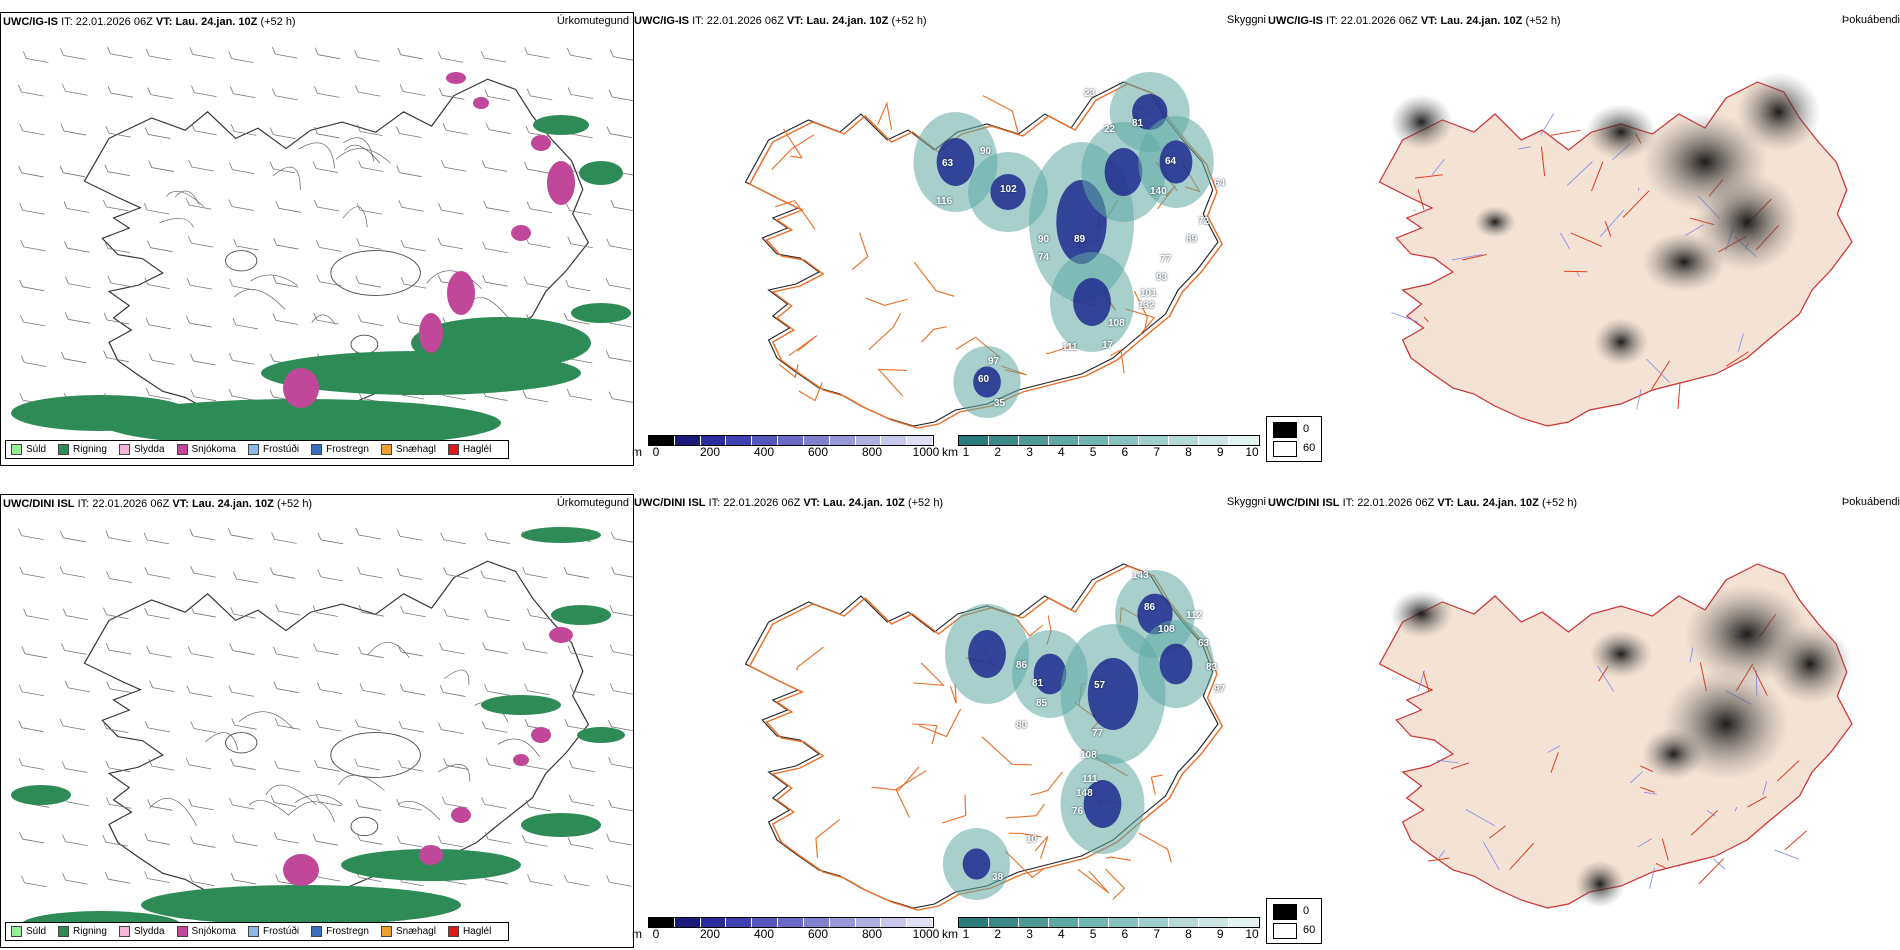 This screenshot has width=1900, height=950. Describe the element at coordinates (521, 233) in the screenshot. I see `snow-area` at that location.